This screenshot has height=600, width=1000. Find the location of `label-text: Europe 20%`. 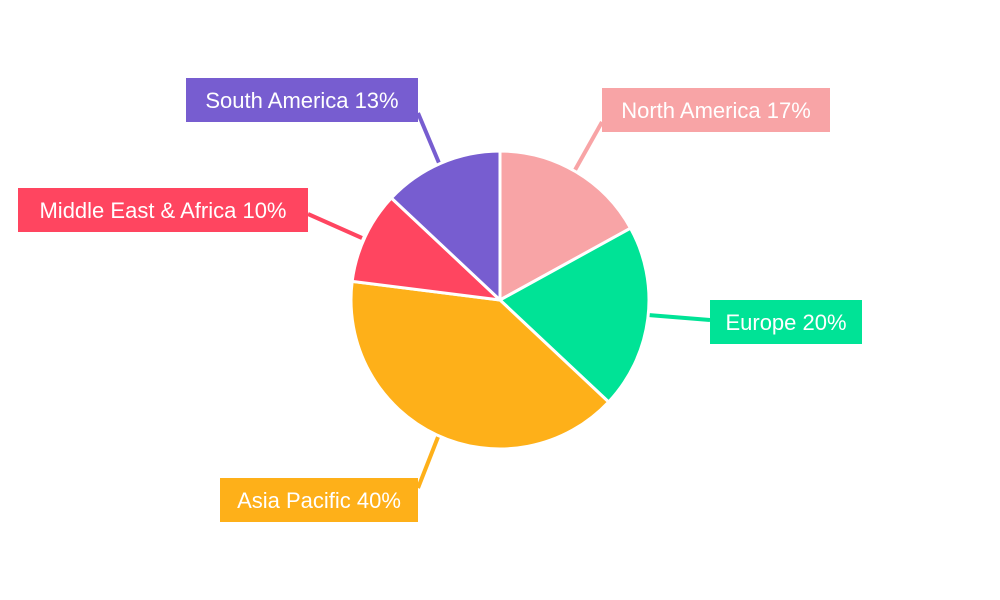

label-text: Europe 20% is located at coordinates (785, 322).